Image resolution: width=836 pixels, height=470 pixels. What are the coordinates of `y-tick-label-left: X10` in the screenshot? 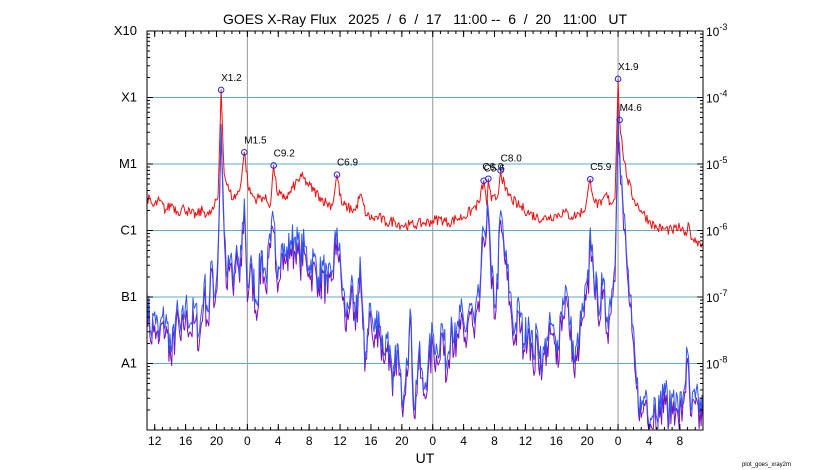 It's located at (125, 30).